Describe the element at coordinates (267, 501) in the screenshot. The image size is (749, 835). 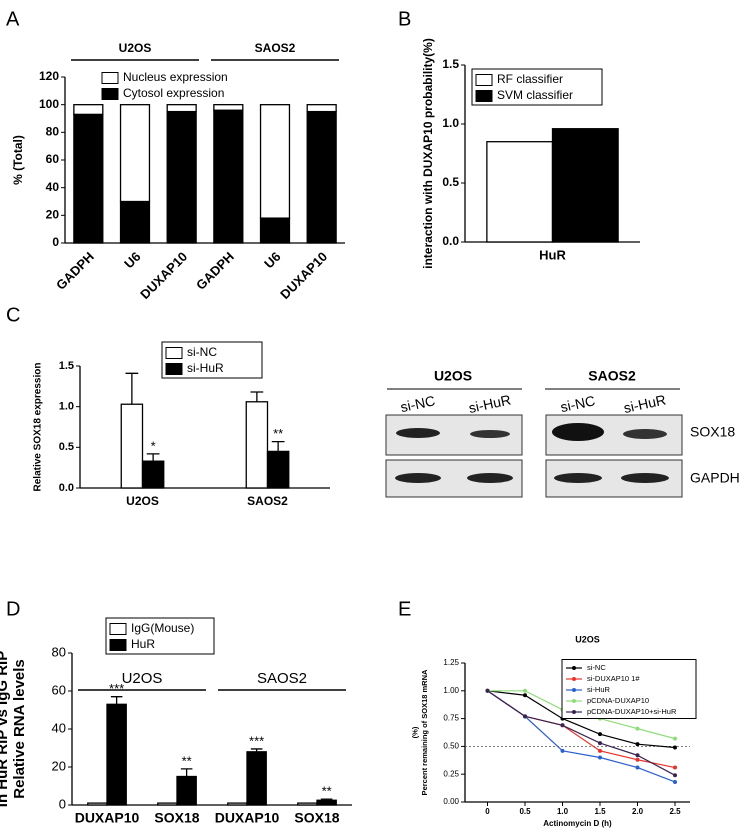
I see `x-tick-label: SAOS2` at that location.